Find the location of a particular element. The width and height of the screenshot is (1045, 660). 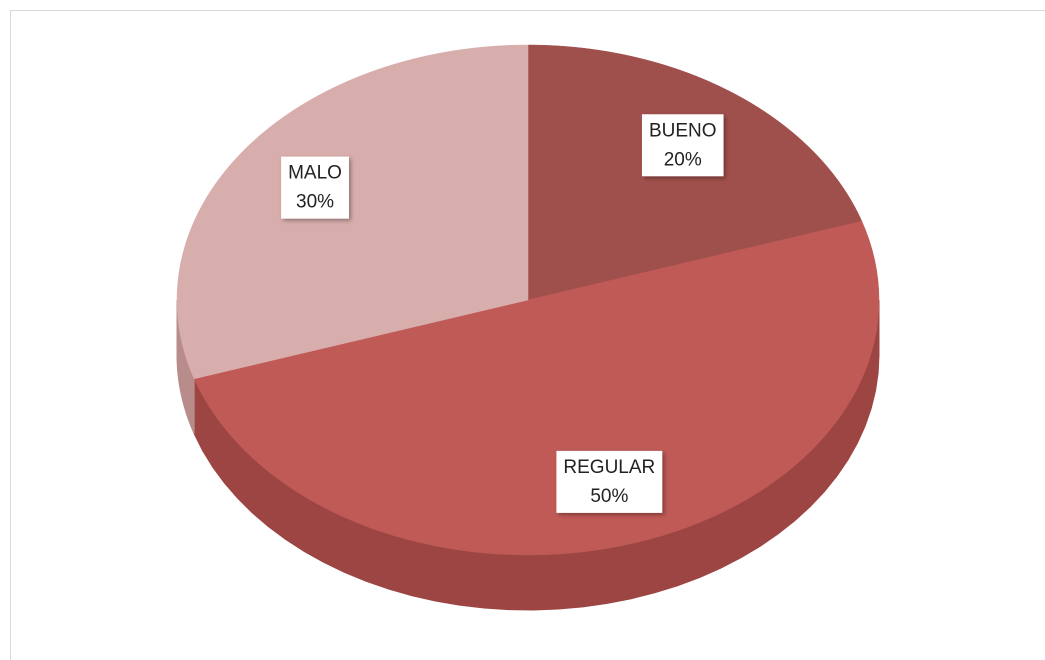

category-label: REGULAR is located at coordinates (609, 467).